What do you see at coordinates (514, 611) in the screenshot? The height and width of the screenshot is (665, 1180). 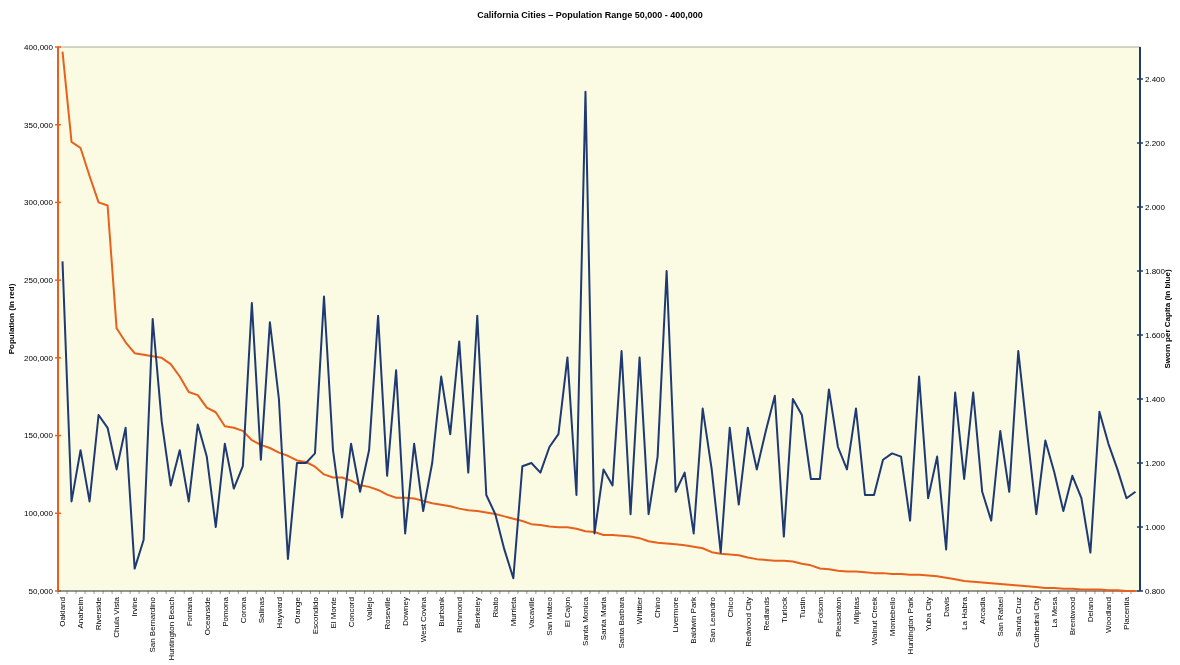 I see `x-tick-label: Murrieta` at bounding box center [514, 611].